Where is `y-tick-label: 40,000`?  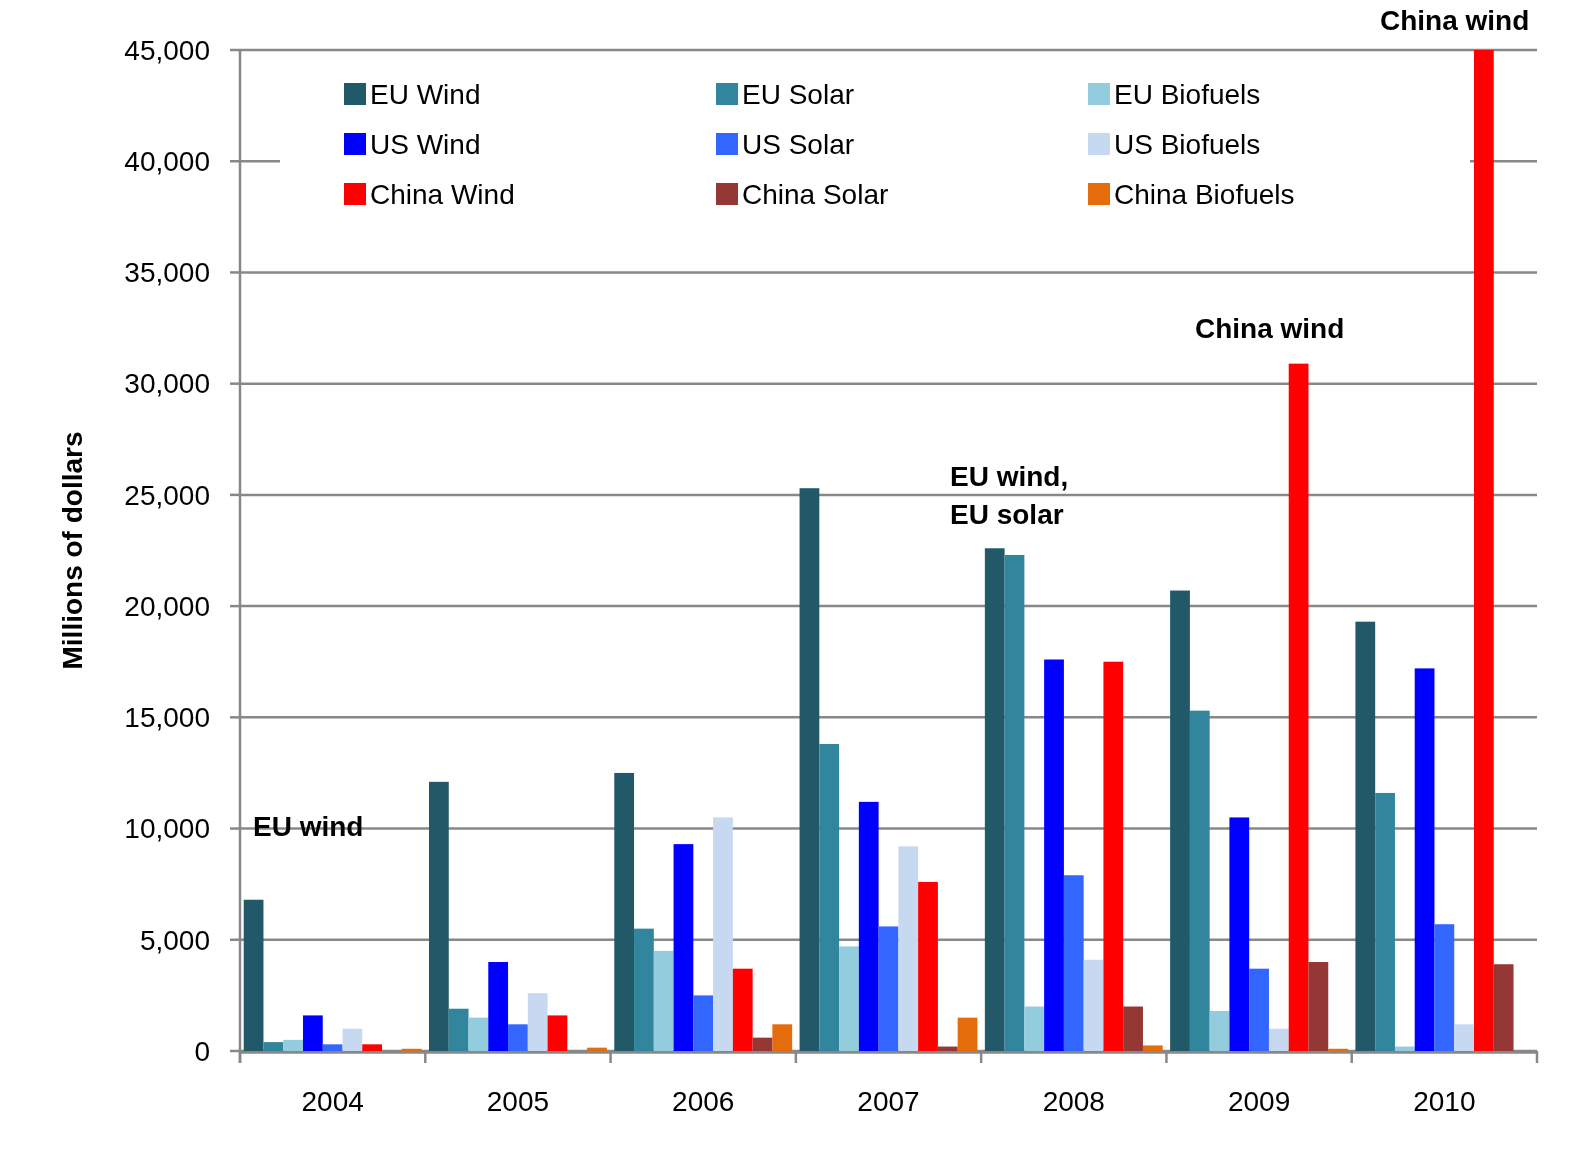
y-tick-label: 40,000 is located at coordinates (167, 162).